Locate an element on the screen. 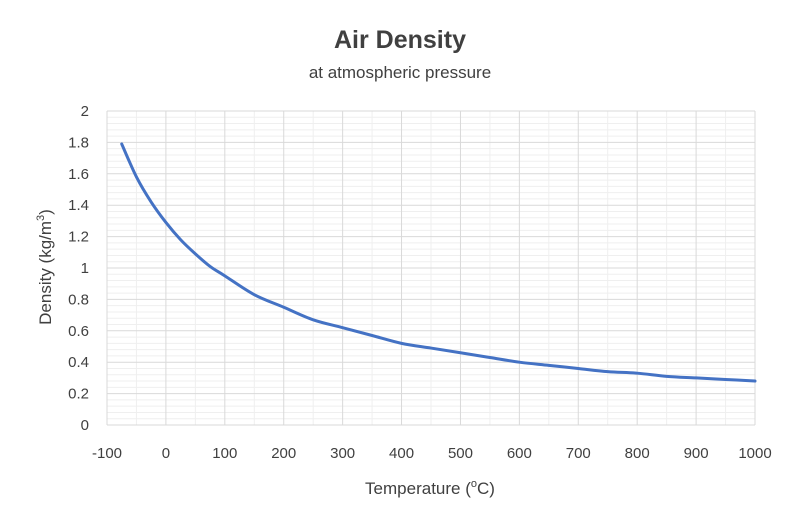  x-tick-label: 300 is located at coordinates (342, 453).